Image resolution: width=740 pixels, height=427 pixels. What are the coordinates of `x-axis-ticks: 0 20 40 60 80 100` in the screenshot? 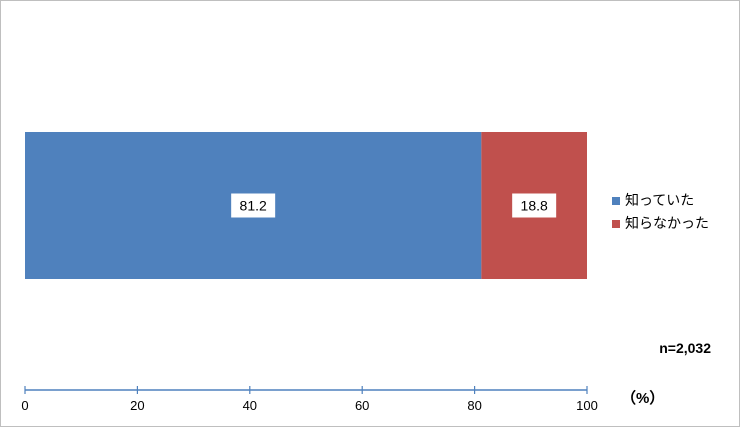 It's located at (309, 399).